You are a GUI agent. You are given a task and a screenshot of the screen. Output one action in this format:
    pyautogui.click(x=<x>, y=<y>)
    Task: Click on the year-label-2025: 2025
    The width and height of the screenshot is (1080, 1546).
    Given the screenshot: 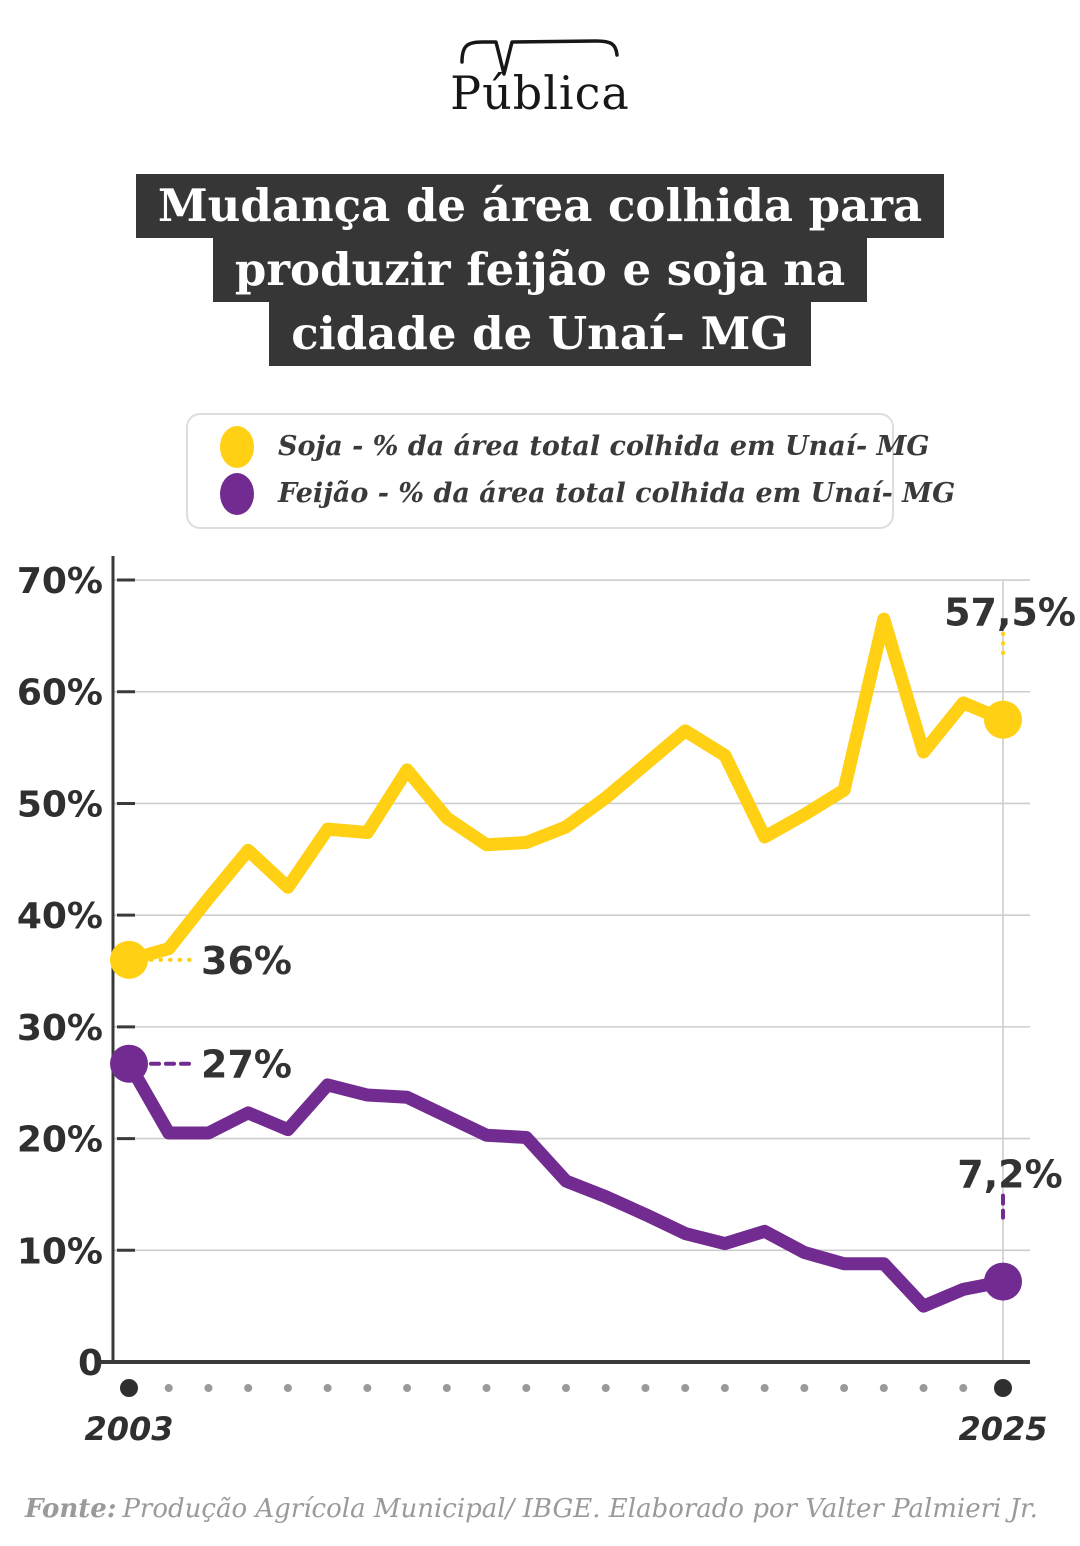 What is the action you would take?
    pyautogui.click(x=1002, y=1429)
    